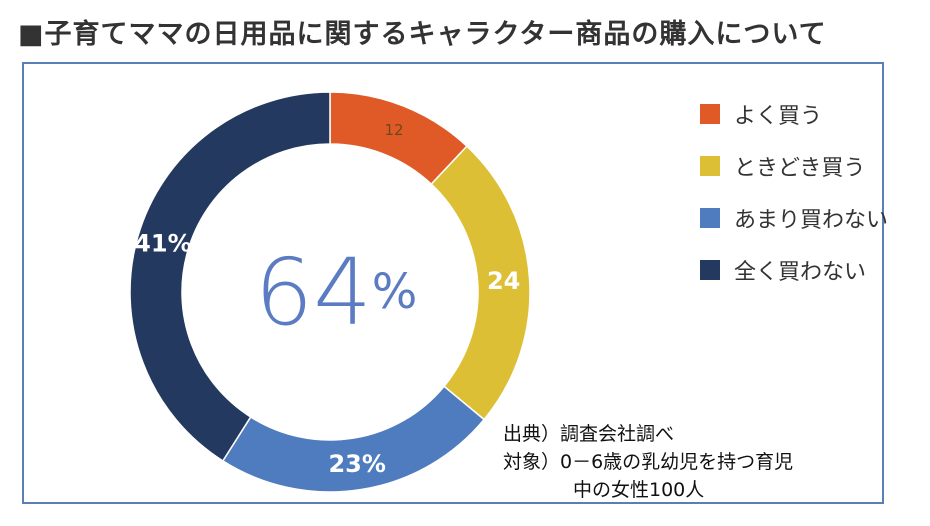  I want to click on slice-data-label: 24, so click(503, 281).